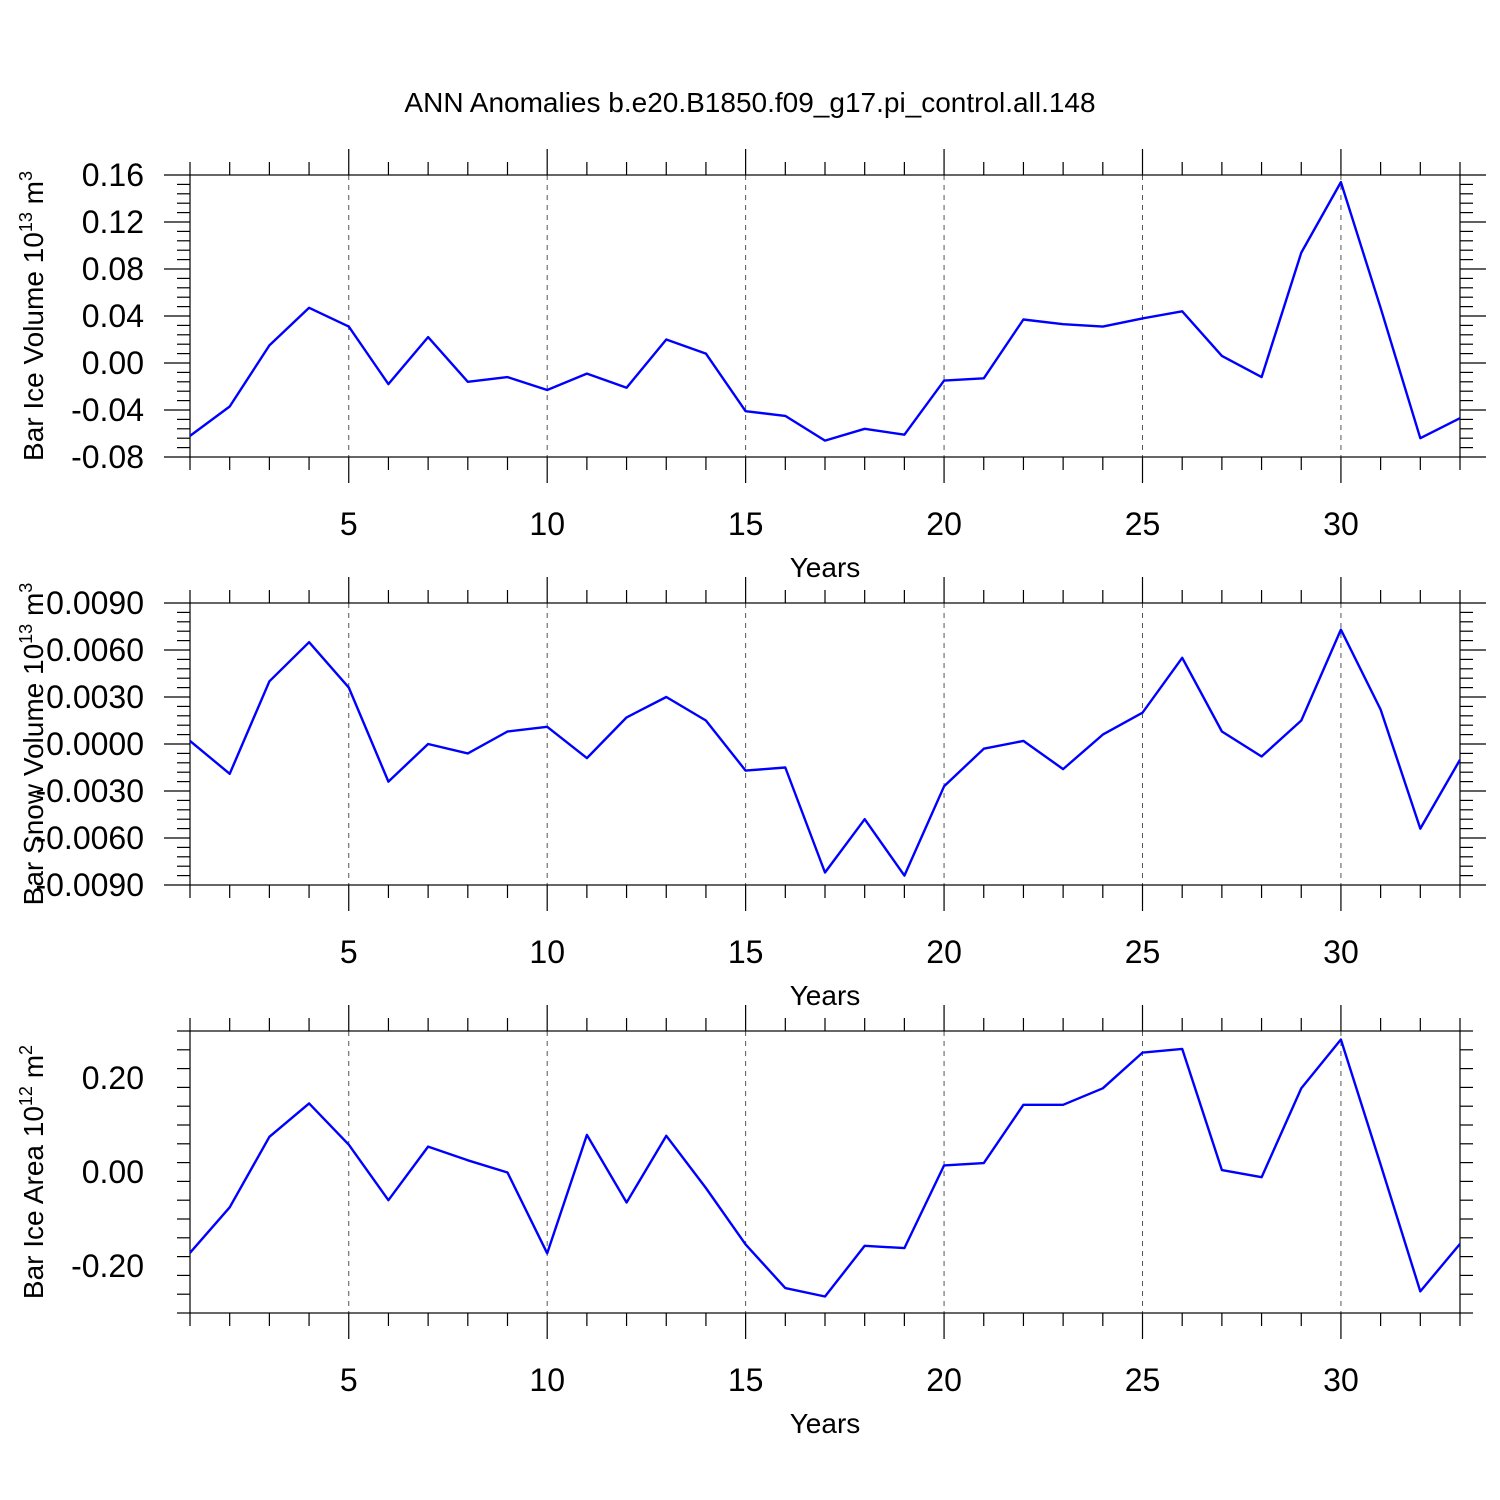  Describe the element at coordinates (95, 744) in the screenshot. I see `y-tick-label: 0.0000` at that location.